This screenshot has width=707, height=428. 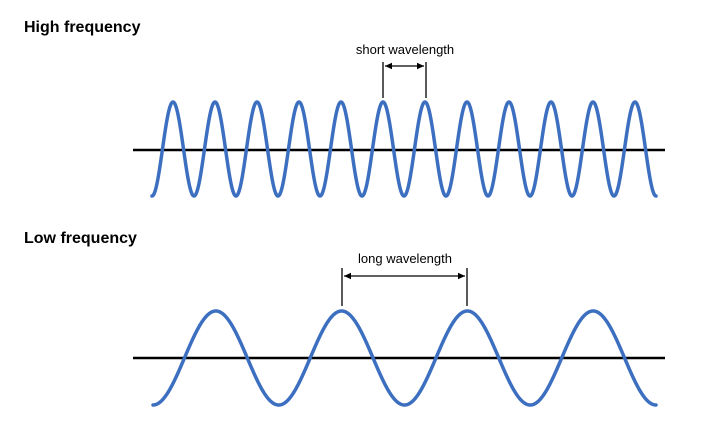 What do you see at coordinates (80, 238) in the screenshot?
I see `low-frequency-title: Low frequency` at bounding box center [80, 238].